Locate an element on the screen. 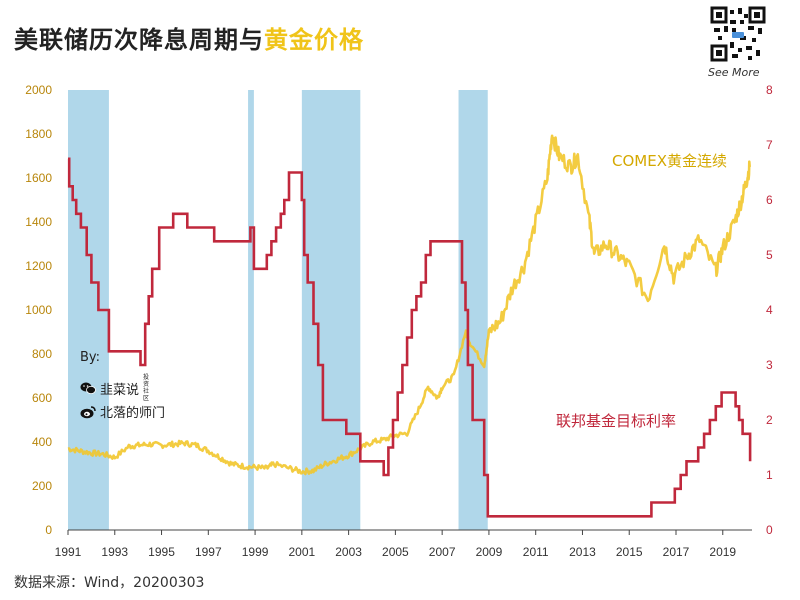 The width and height of the screenshot is (800, 600). data-source: 数据来源：Wind，20200303 is located at coordinates (109, 583).